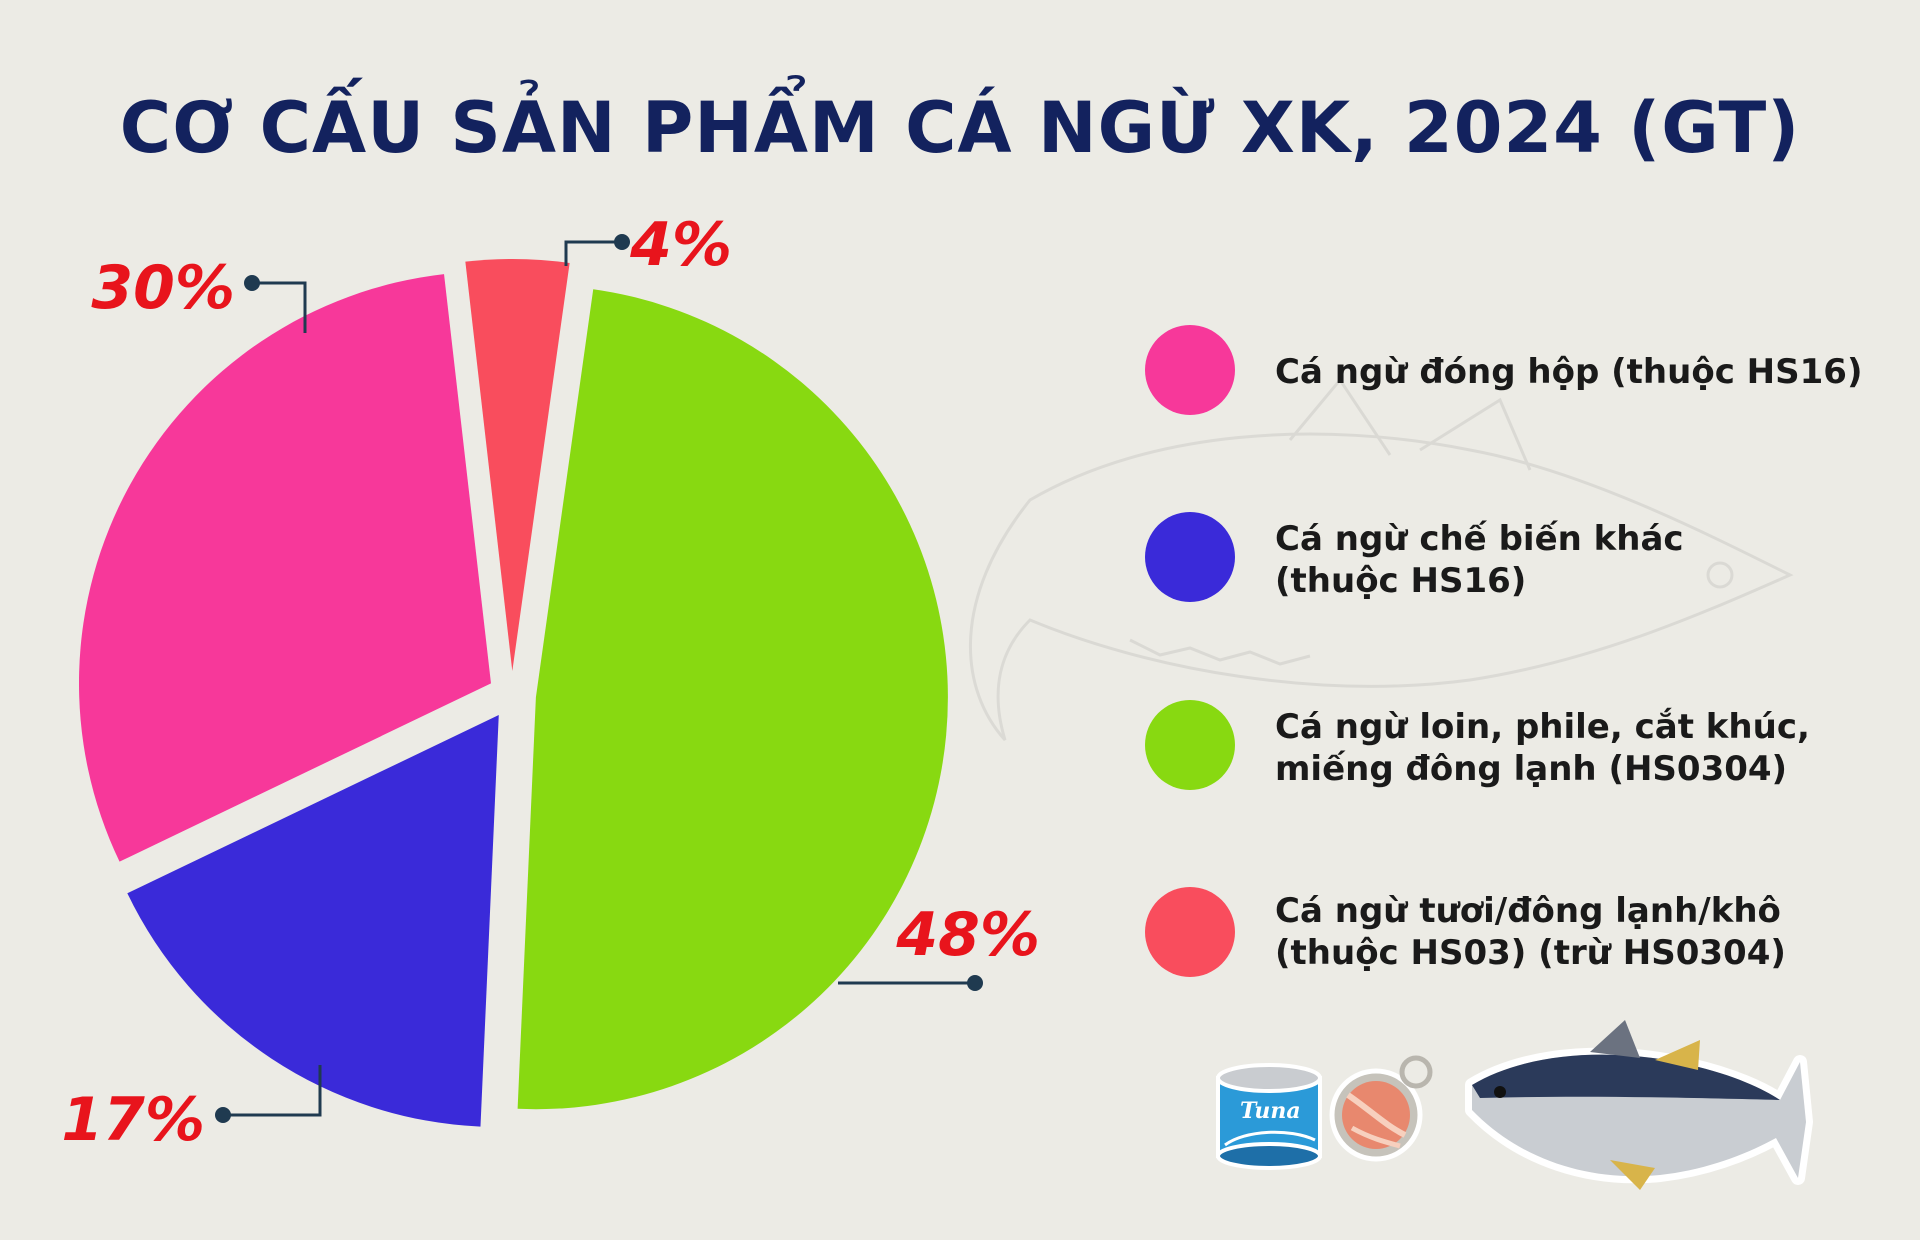  What do you see at coordinates (1479, 539) in the screenshot?
I see `legend-label-processed-line1: Cá ngừ chế biến khác` at bounding box center [1479, 539].